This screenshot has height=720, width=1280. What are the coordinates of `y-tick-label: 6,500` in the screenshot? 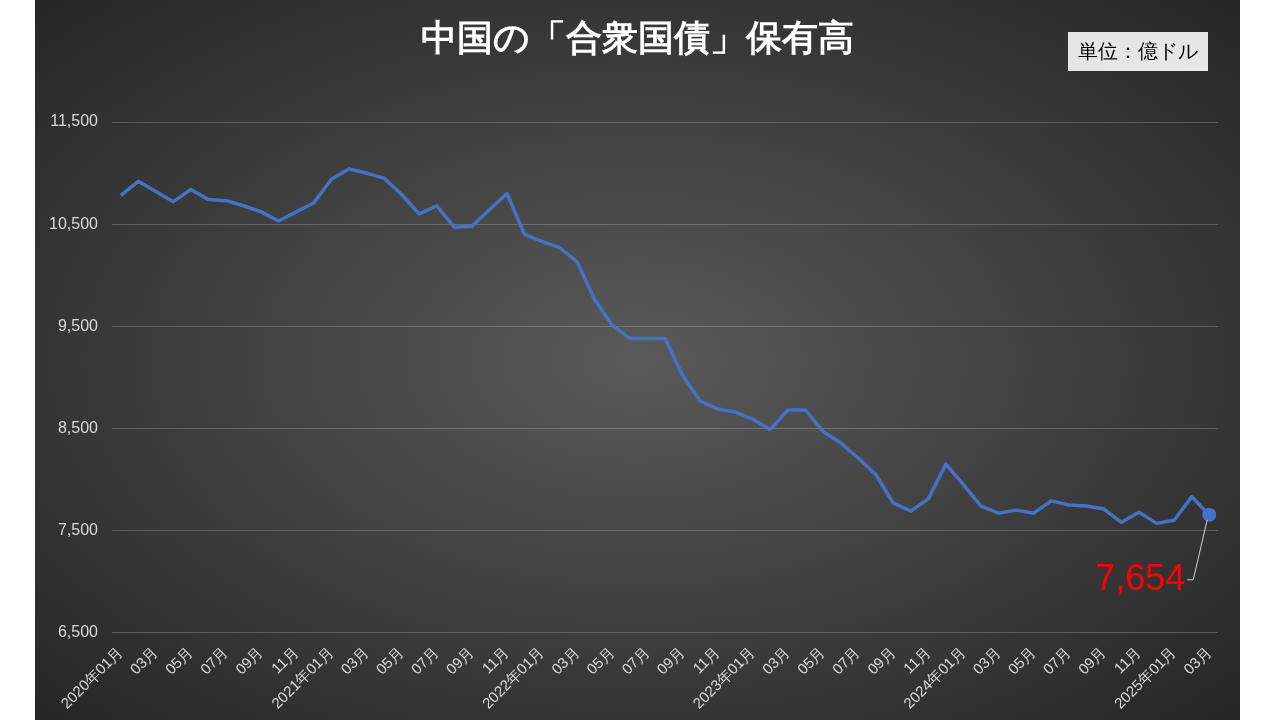 It's located at (78, 632).